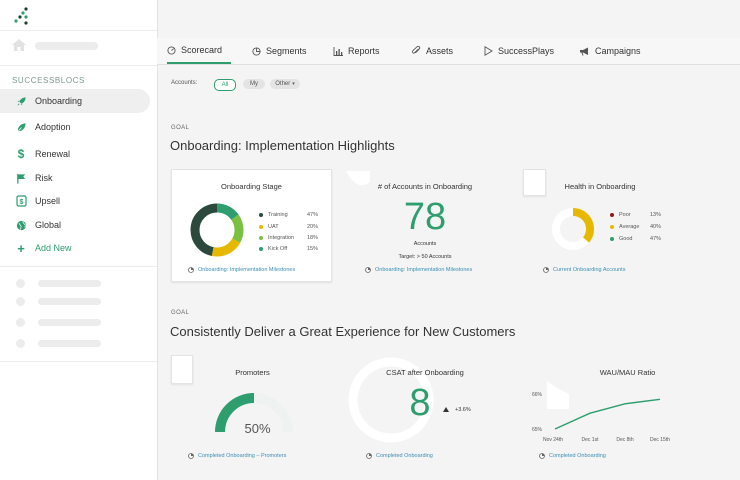 The image size is (740, 480). Describe the element at coordinates (416, 51) in the screenshot. I see `paperclip-icon` at that location.